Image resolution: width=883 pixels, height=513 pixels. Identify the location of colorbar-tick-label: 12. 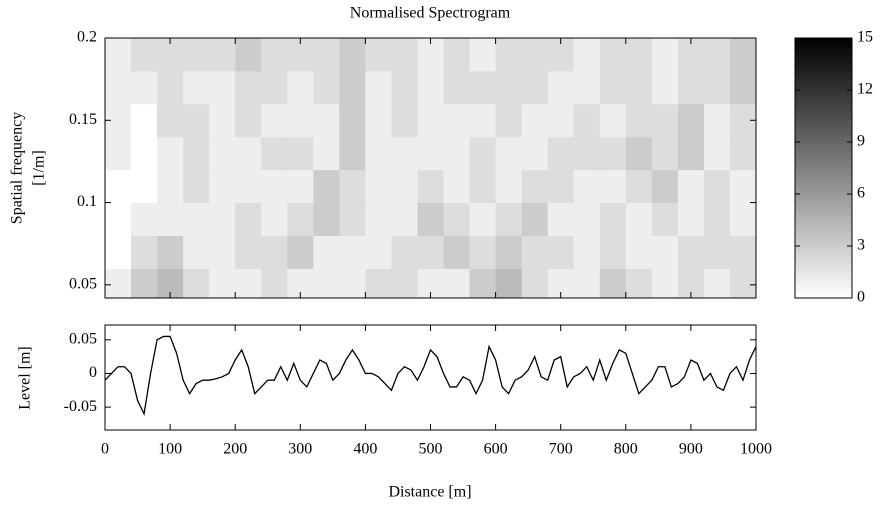
(865, 89).